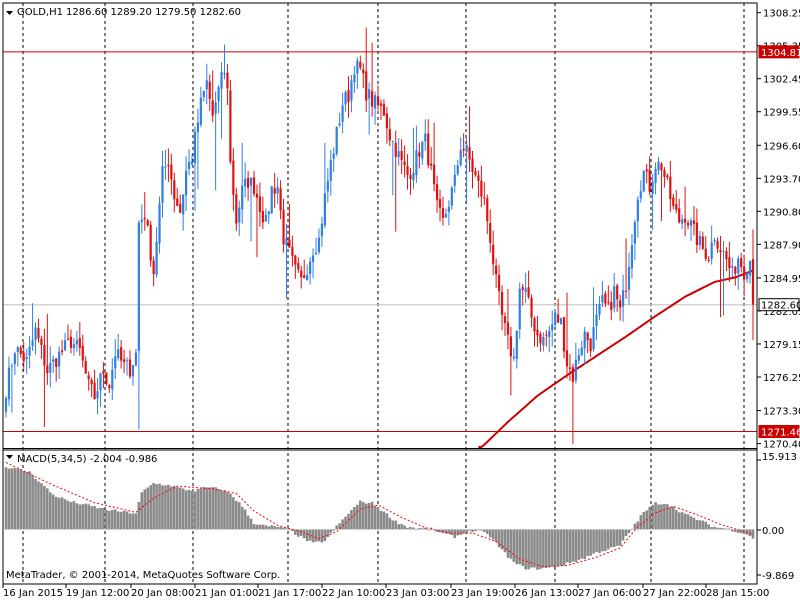 Image resolution: width=800 pixels, height=600 pixels. Describe the element at coordinates (162, 593) in the screenshot. I see `time-label: 20 Jan 08:00` at that location.